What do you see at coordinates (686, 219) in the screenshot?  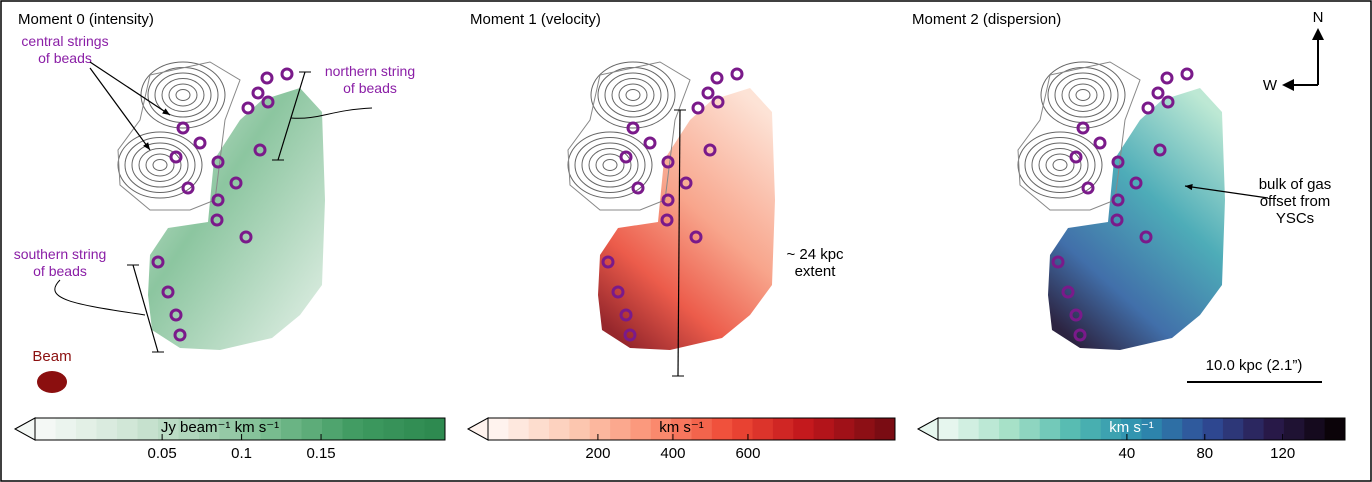 I see `gas-map` at bounding box center [686, 219].